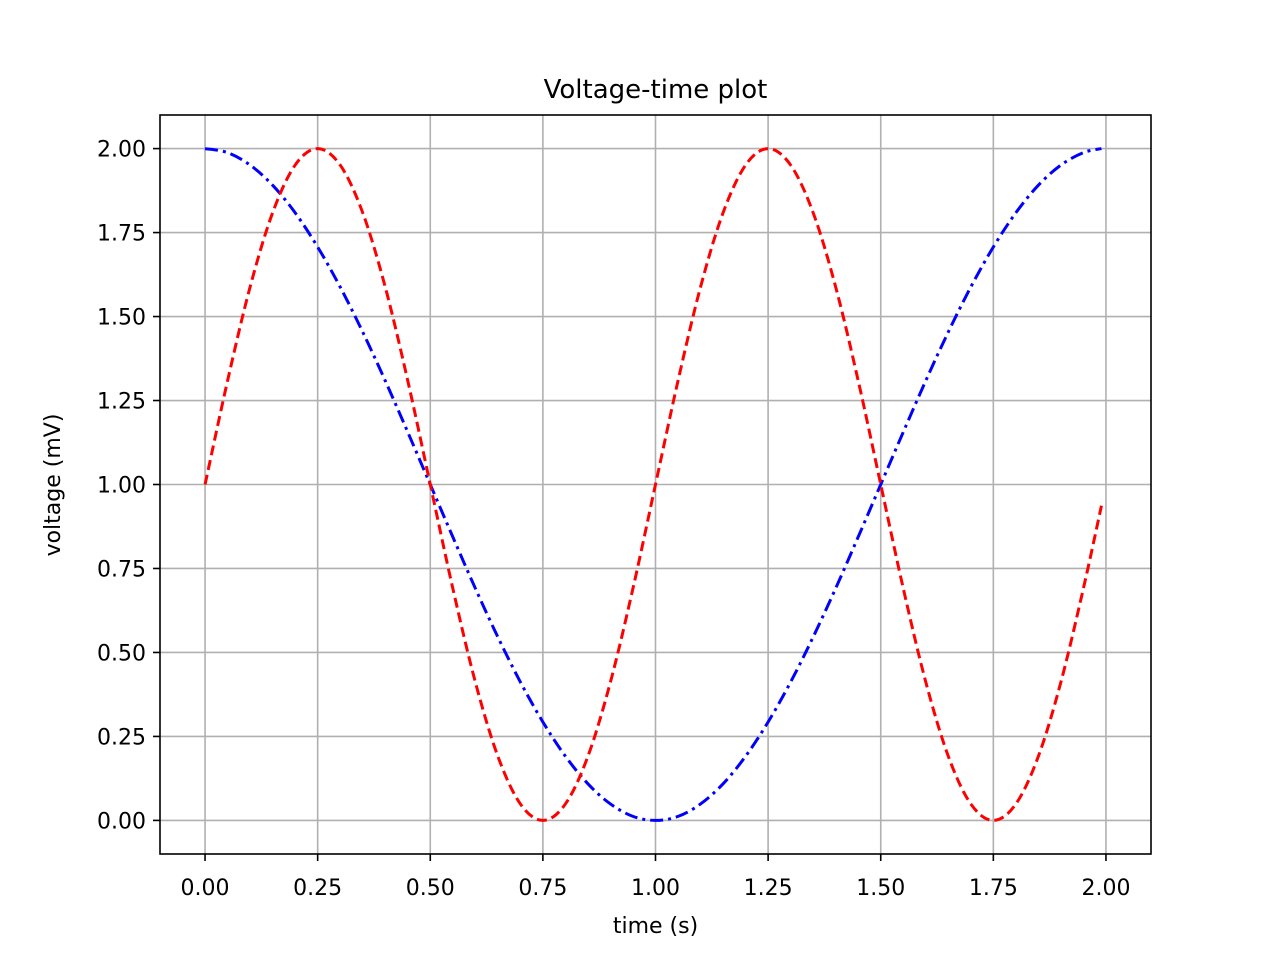 Image resolution: width=1280 pixels, height=960 pixels. I want to click on y-tick-label: 0.75, so click(121, 569).